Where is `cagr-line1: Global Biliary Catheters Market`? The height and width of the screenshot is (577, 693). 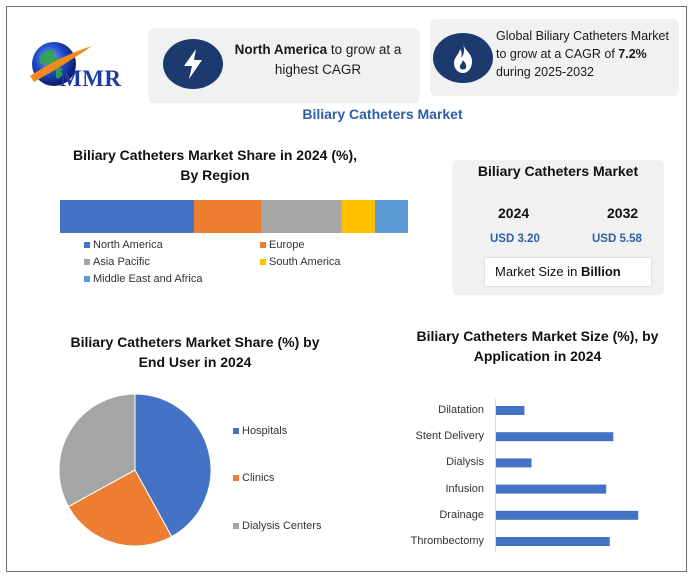 cagr-line1: Global Biliary Catheters Market is located at coordinates (582, 36).